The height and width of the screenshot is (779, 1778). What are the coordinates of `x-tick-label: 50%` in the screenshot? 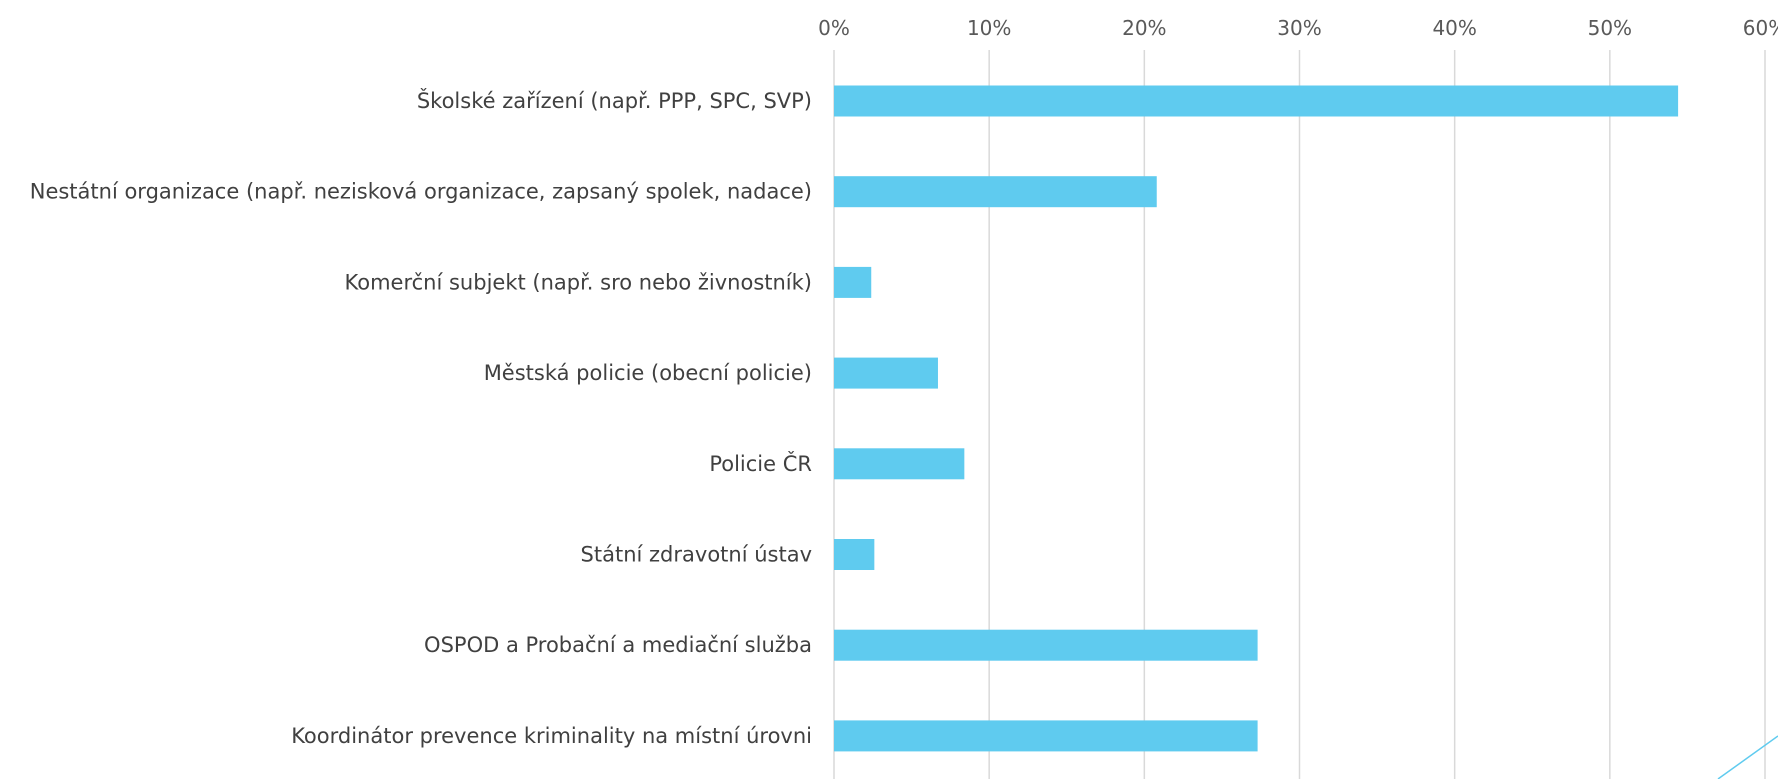 It's located at (1610, 28).